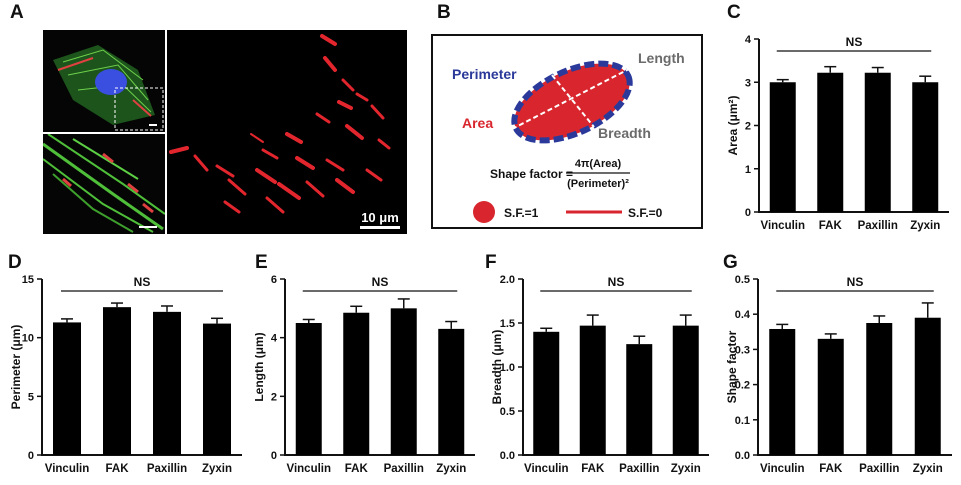 The width and height of the screenshot is (961, 485). Describe the element at coordinates (274, 280) in the screenshot. I see `y-tick-label: 6` at that location.